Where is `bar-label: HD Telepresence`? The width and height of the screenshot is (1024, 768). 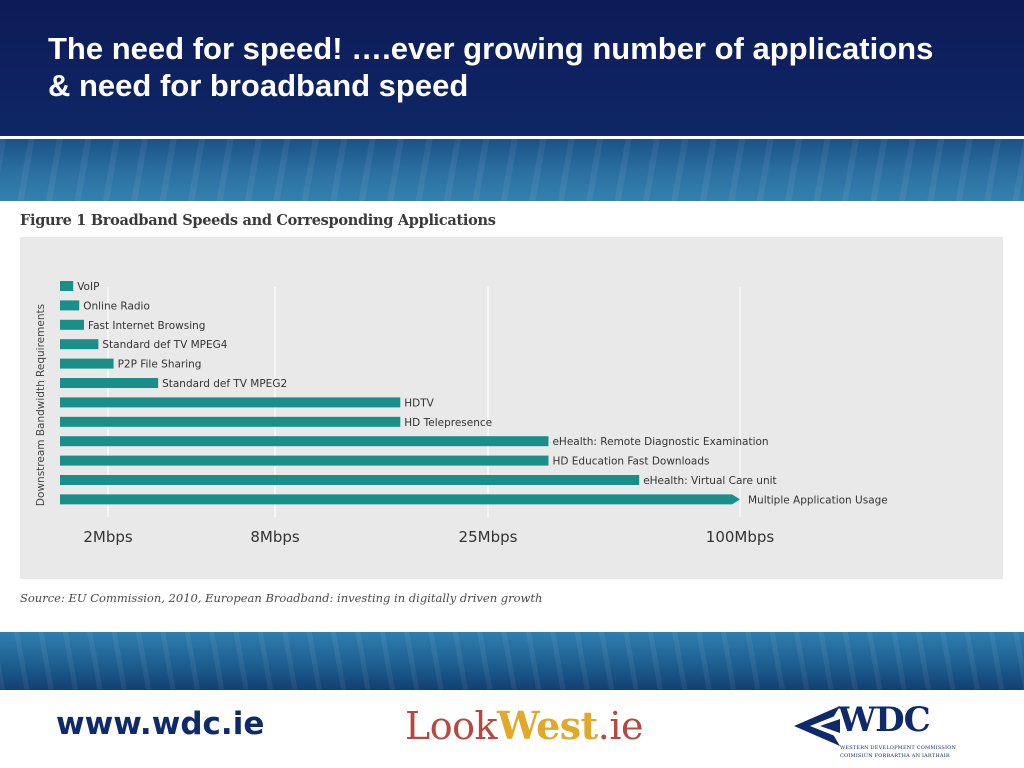
bar-label: HD Telepresence is located at coordinates (448, 423).